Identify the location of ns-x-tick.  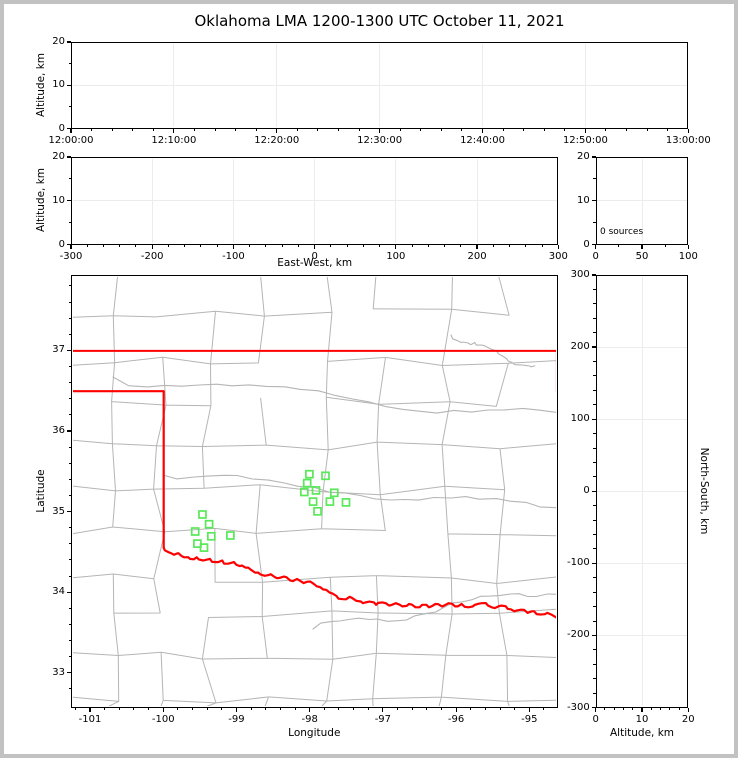
(596, 709).